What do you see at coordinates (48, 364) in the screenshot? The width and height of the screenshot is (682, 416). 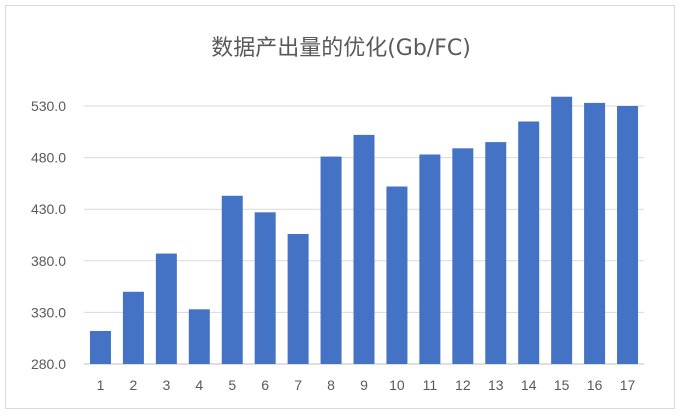 I see `y-tick-label: 280.0` at bounding box center [48, 364].